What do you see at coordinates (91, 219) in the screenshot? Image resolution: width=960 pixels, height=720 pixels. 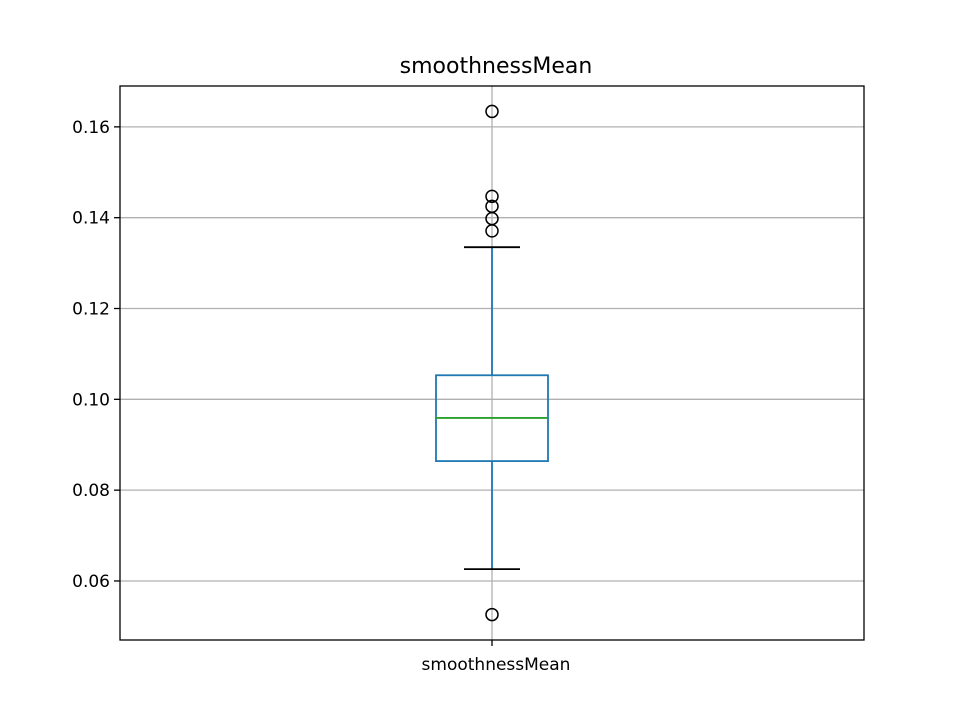 I see `y-tick-label: 0.14` at bounding box center [91, 219].